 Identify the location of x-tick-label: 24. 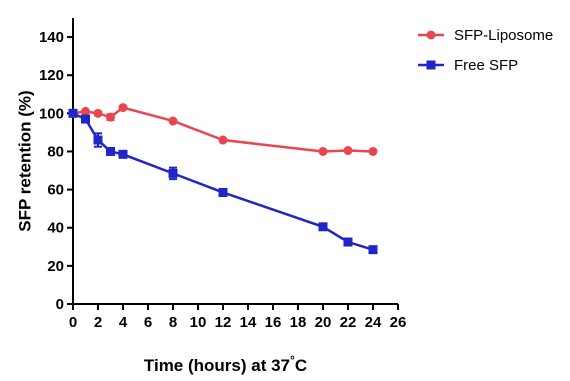
(373, 322).